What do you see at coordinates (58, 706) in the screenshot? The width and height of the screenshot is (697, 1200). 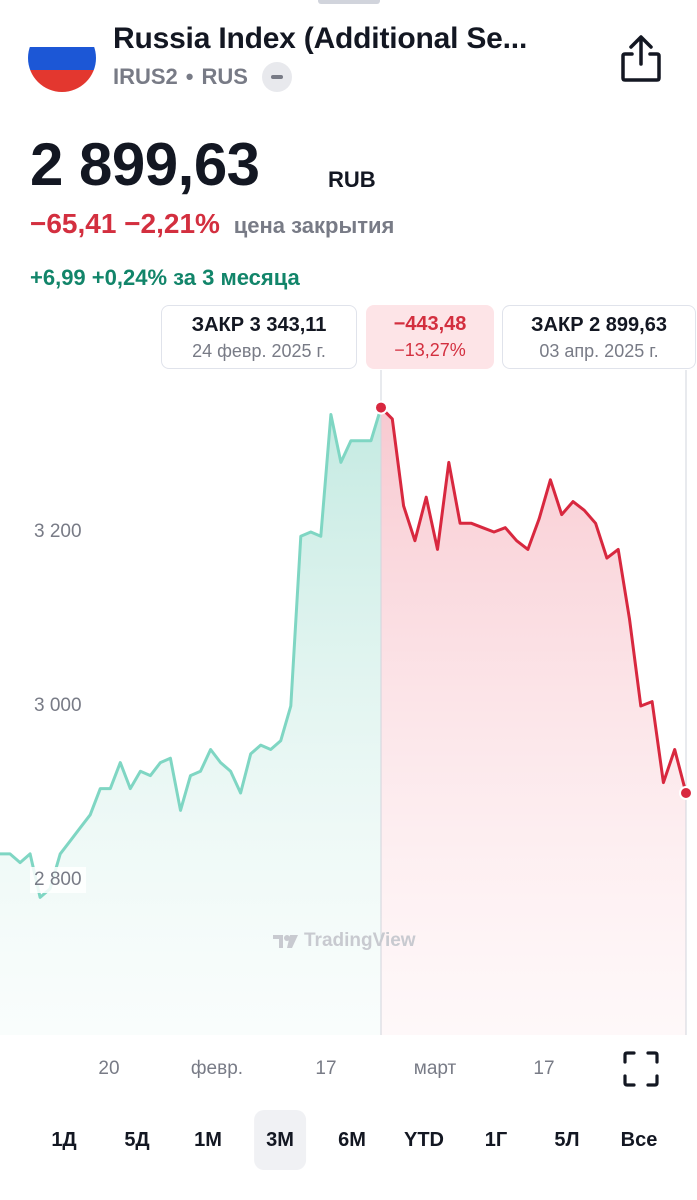 I see `y-tick-label: 3 000` at bounding box center [58, 706].